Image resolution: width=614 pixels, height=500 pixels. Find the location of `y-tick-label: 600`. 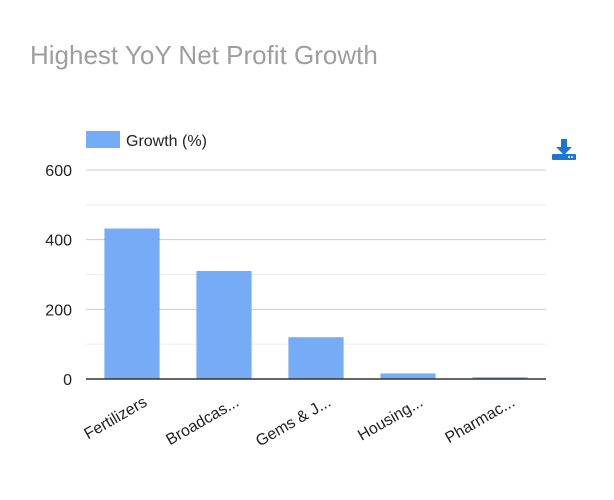

y-tick-label: 600 is located at coordinates (58, 171).